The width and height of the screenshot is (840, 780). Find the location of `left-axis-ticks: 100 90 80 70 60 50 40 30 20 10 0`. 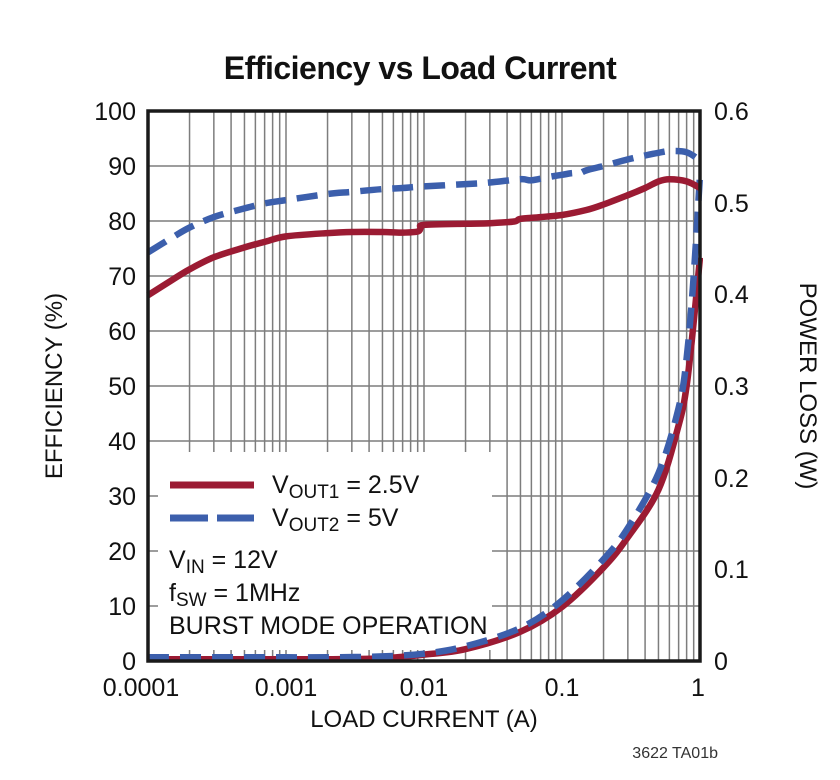

left-axis-ticks: 100 90 80 70 60 50 40 30 20 10 0 is located at coordinates (115, 387).